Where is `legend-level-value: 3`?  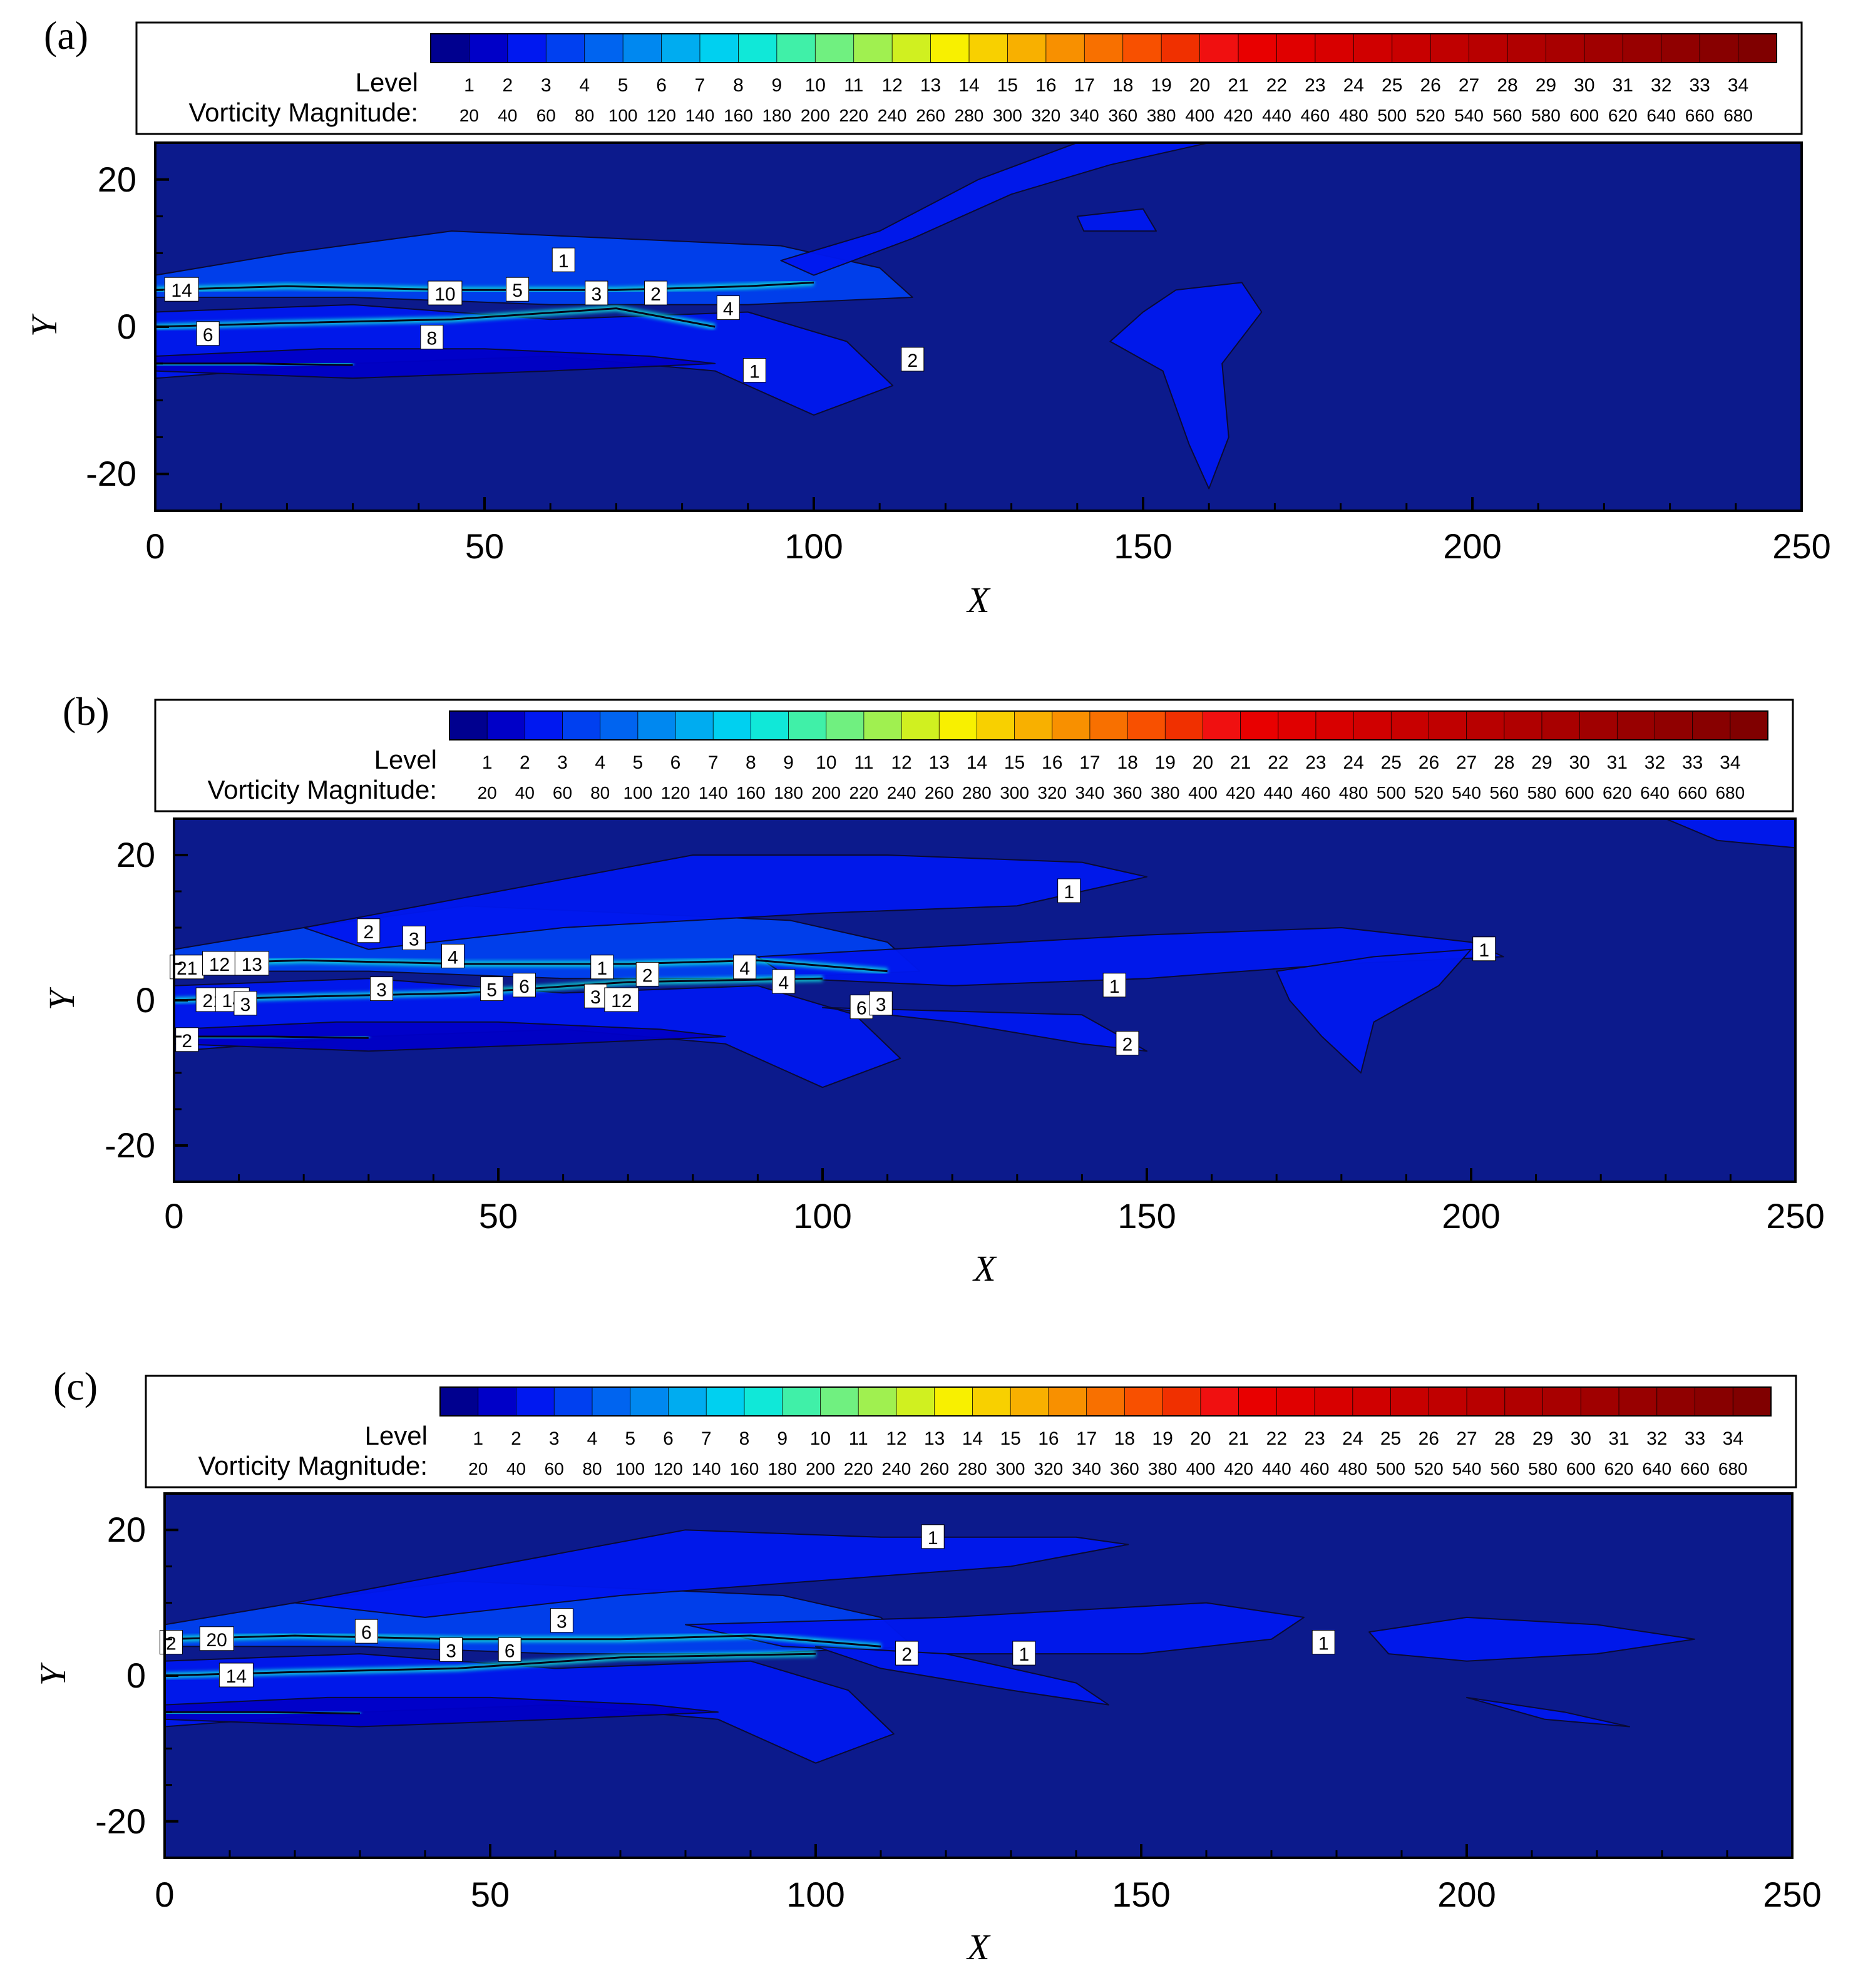
legend-level-value: 3 is located at coordinates (554, 1438).